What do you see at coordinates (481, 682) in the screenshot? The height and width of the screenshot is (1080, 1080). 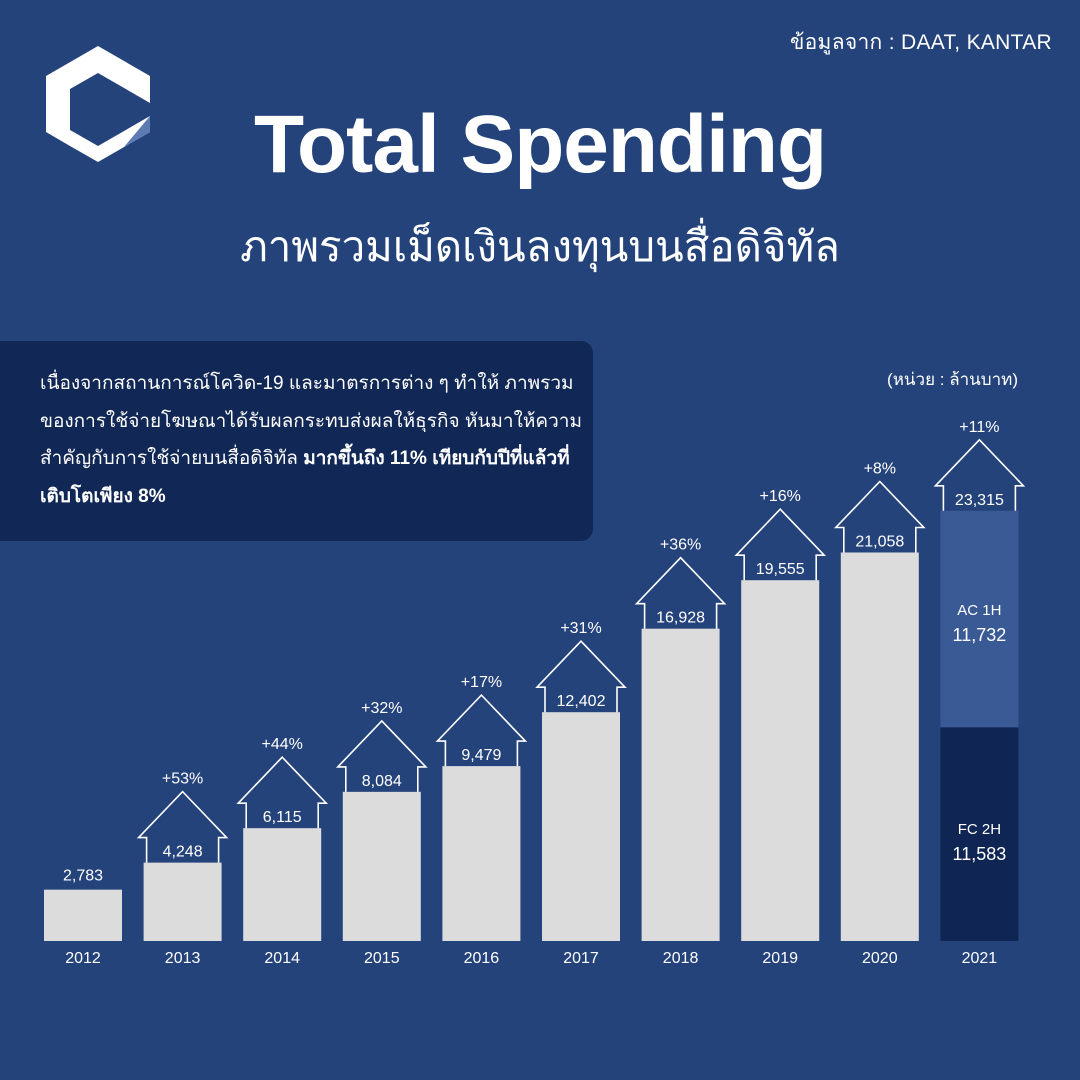 I see `growth-label: +17%` at bounding box center [481, 682].